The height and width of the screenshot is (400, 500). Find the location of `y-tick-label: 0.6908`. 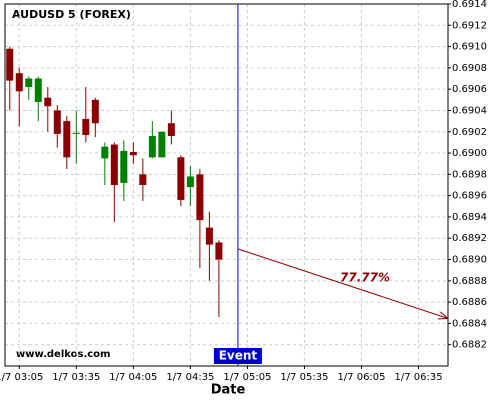

y-tick-label: 0.6908 is located at coordinates (469, 68).